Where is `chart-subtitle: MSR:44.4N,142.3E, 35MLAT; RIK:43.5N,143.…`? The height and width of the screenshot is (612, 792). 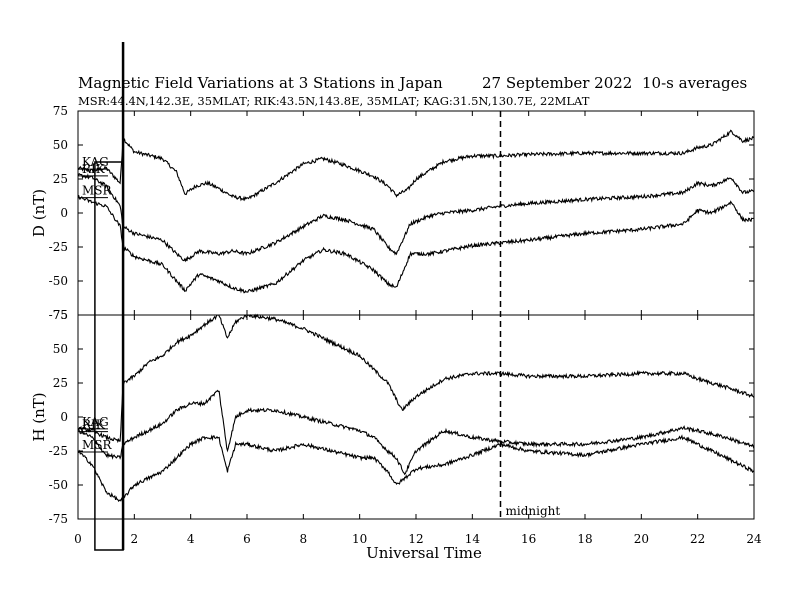 chart-subtitle: MSR:44.4N,142.3E, 35MLAT; RIK:43.5N,143.… is located at coordinates (334, 101).